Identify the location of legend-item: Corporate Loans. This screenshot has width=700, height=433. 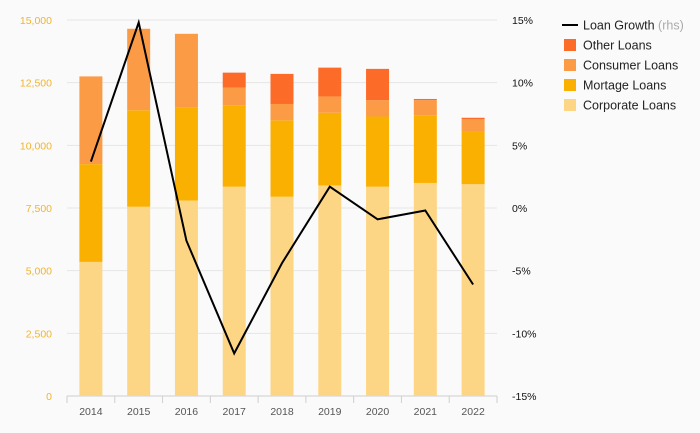
(620, 106).